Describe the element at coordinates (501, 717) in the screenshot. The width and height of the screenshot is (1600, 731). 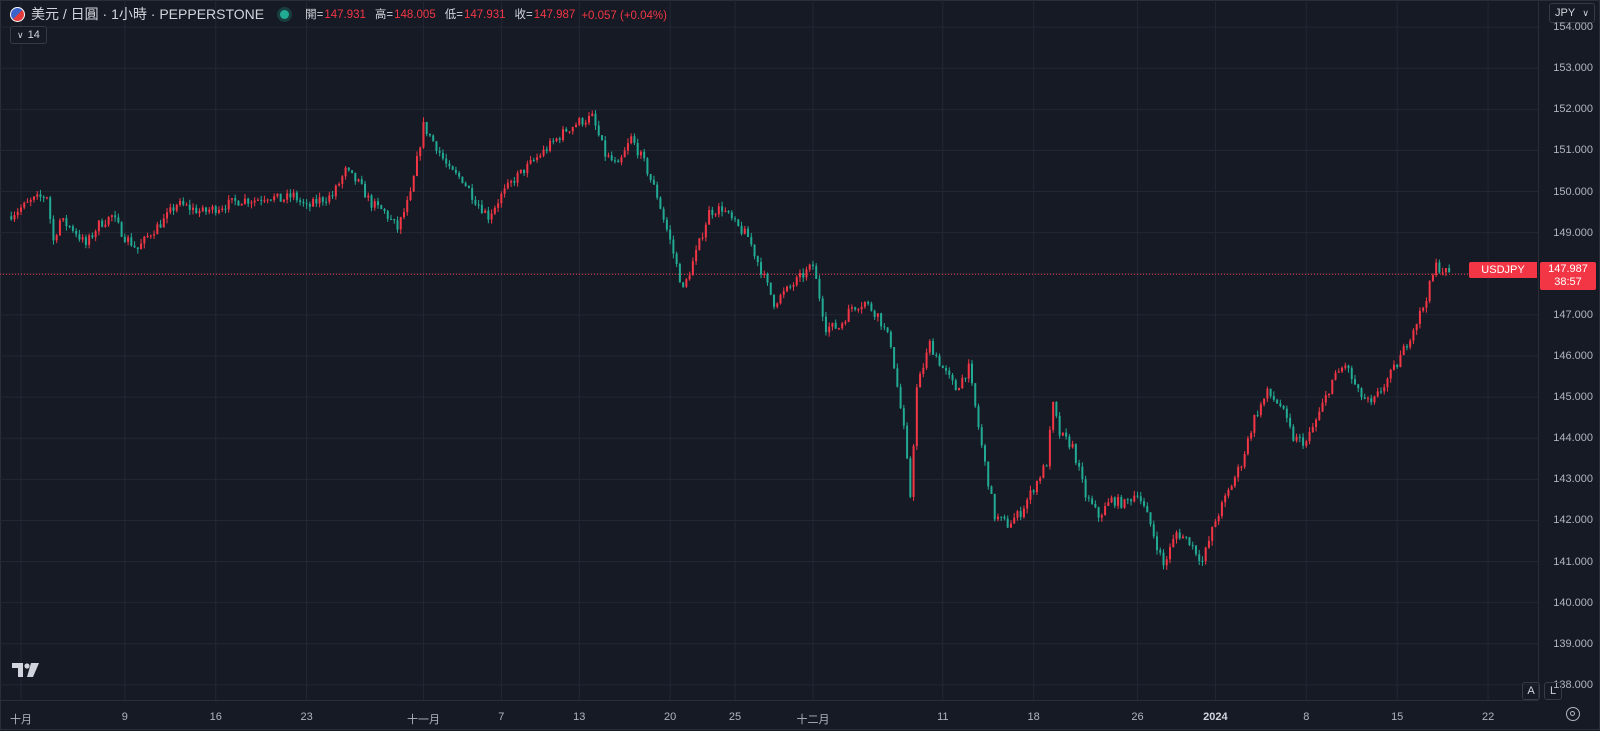
I see `time-tick-label: 7` at that location.